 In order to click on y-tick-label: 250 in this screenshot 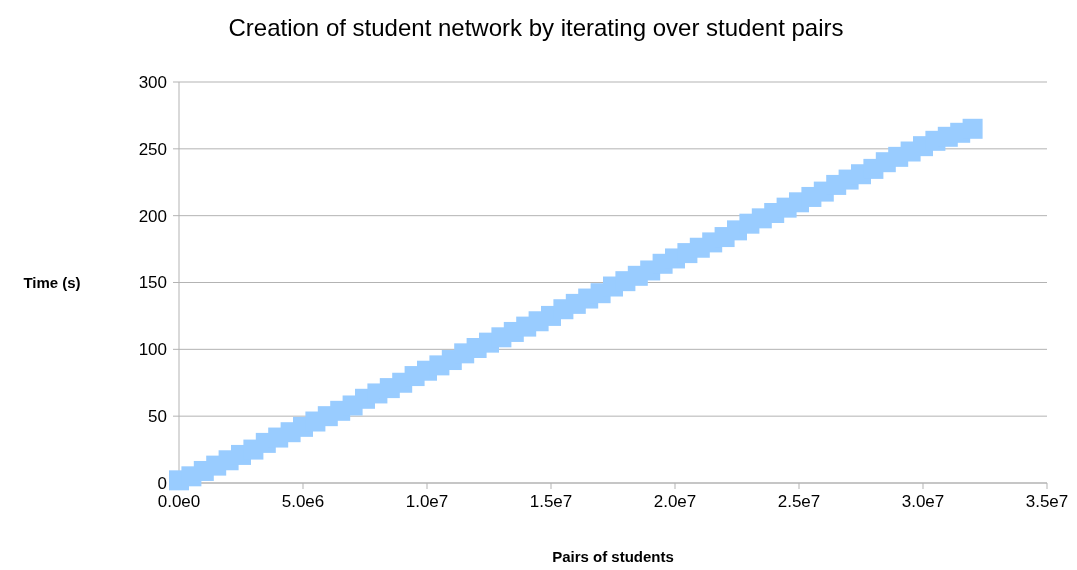, I will do `click(152, 149)`.